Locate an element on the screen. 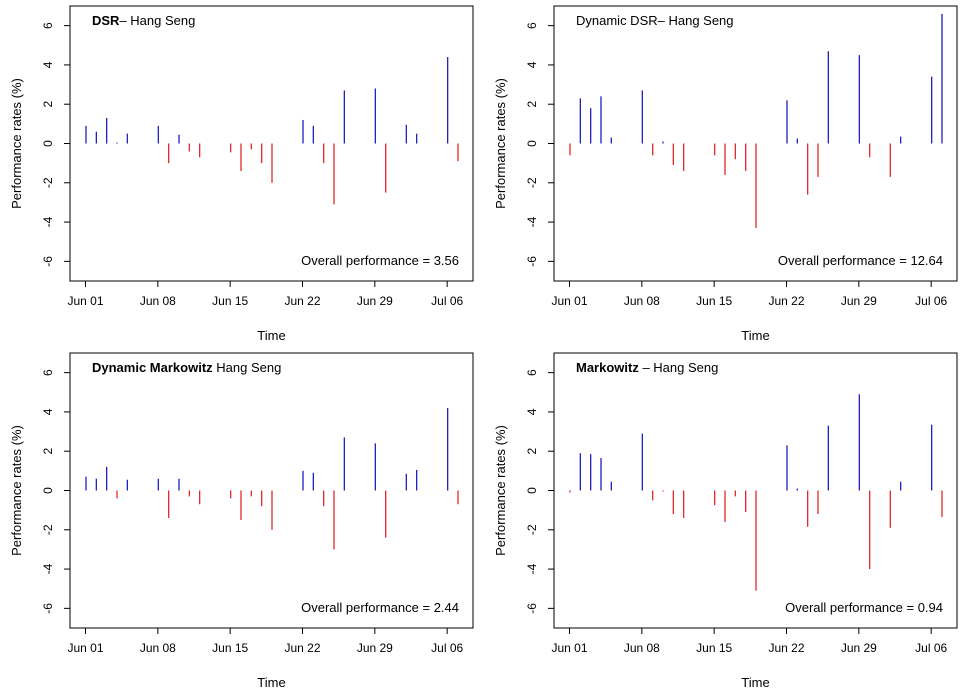 This screenshot has height=694, width=968. overall-performance: Overall performance = 12.64 is located at coordinates (860, 260).